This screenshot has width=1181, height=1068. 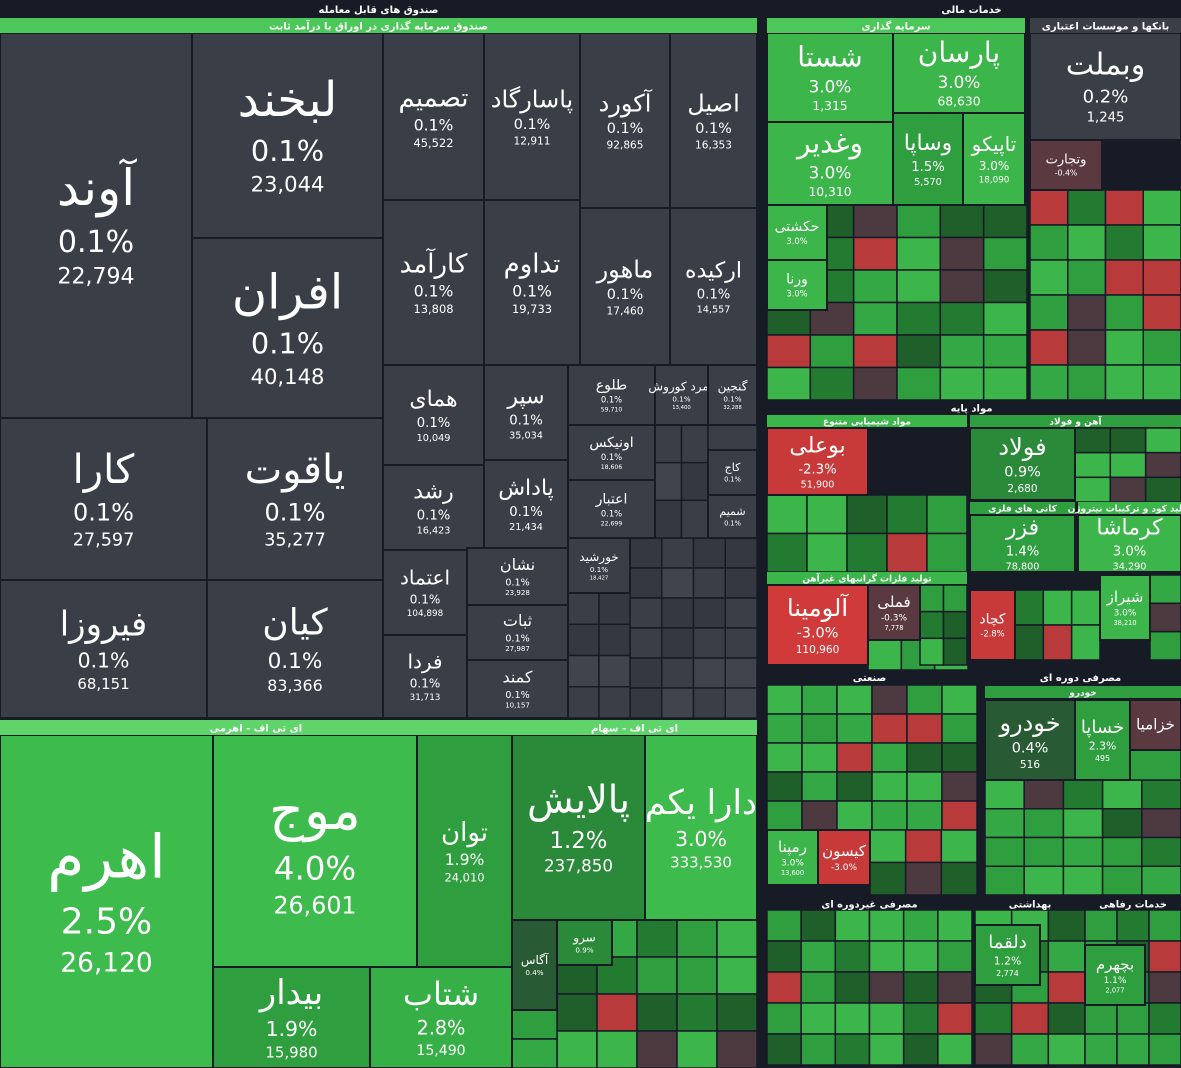 What do you see at coordinates (96, 277) in the screenshot?
I see `tile-value: 22,794` at bounding box center [96, 277].